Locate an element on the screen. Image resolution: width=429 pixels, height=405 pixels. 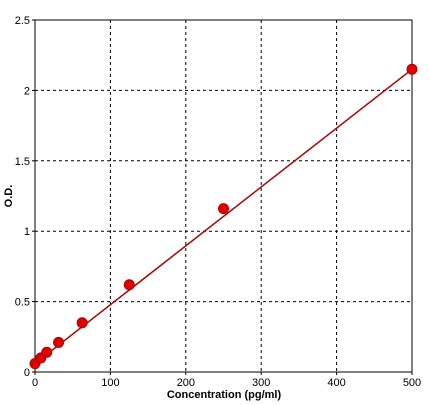
y-tick-label: 1.5 is located at coordinates (22, 162).